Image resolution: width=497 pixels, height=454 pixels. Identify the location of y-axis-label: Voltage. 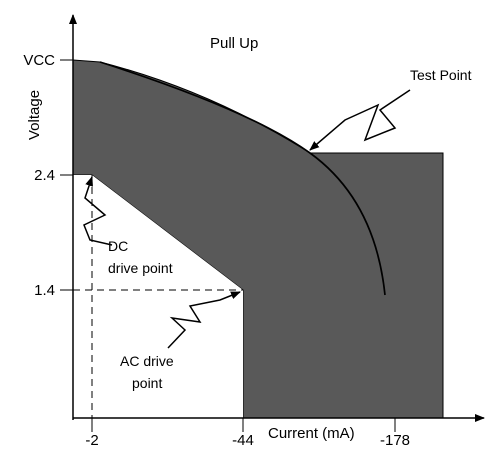
(34, 115).